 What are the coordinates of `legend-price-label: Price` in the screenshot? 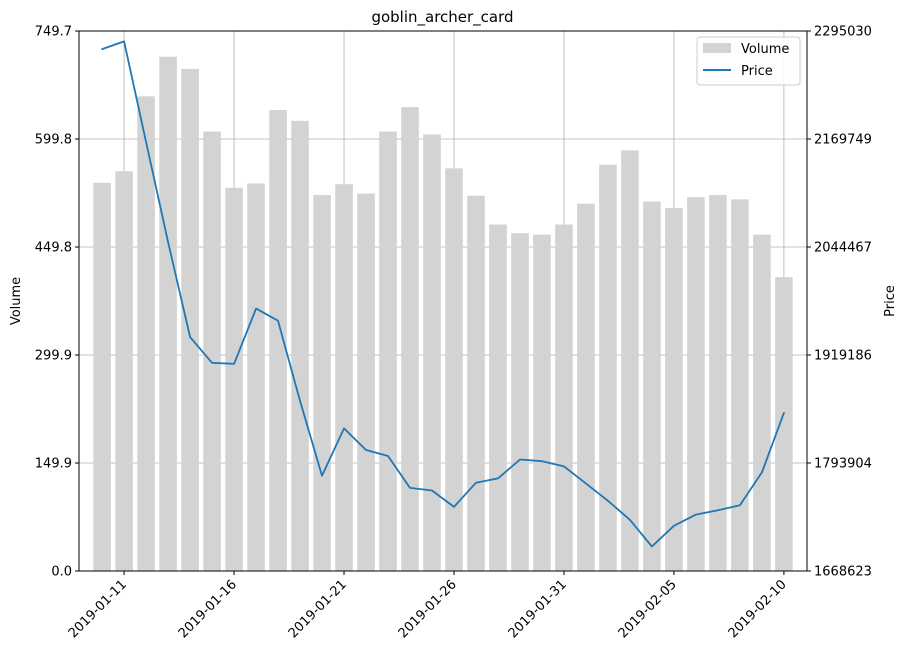 It's located at (757, 71).